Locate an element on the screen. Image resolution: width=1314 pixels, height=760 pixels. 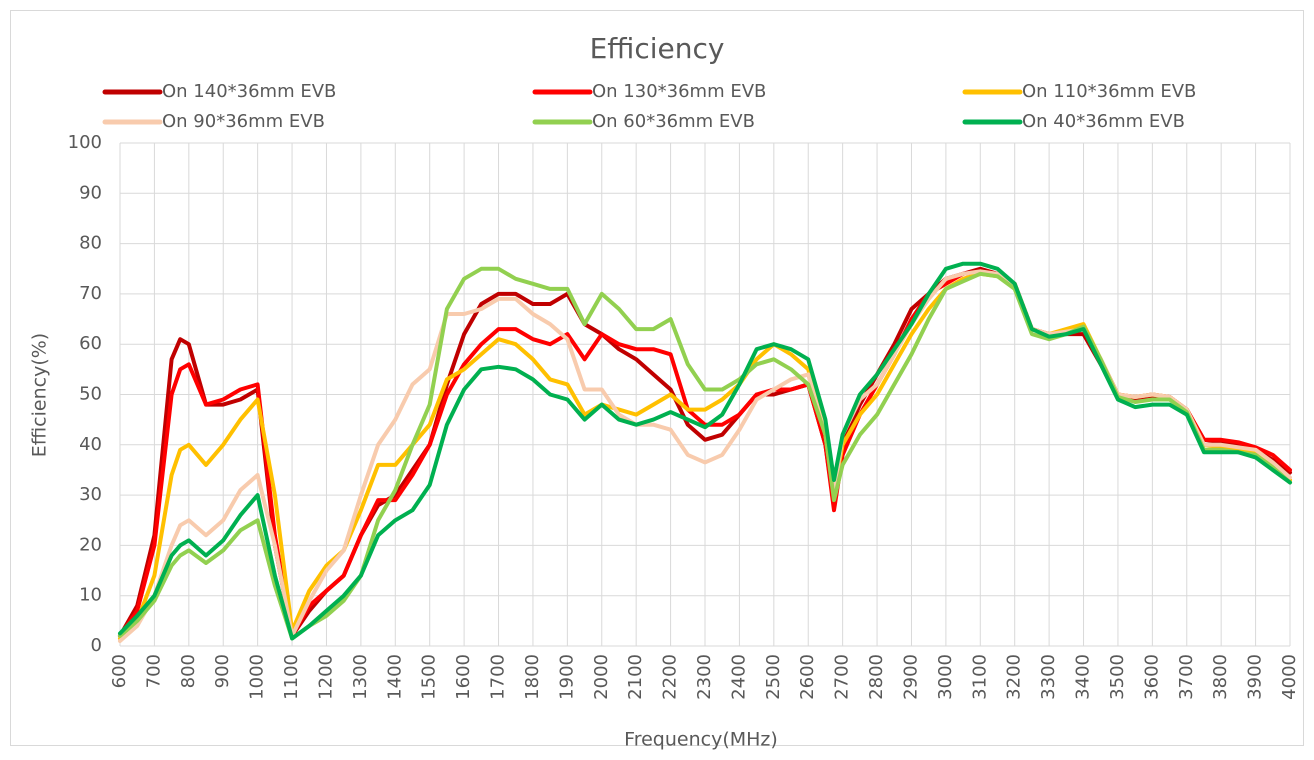
x-tick-label: 1900 is located at coordinates (566, 677).